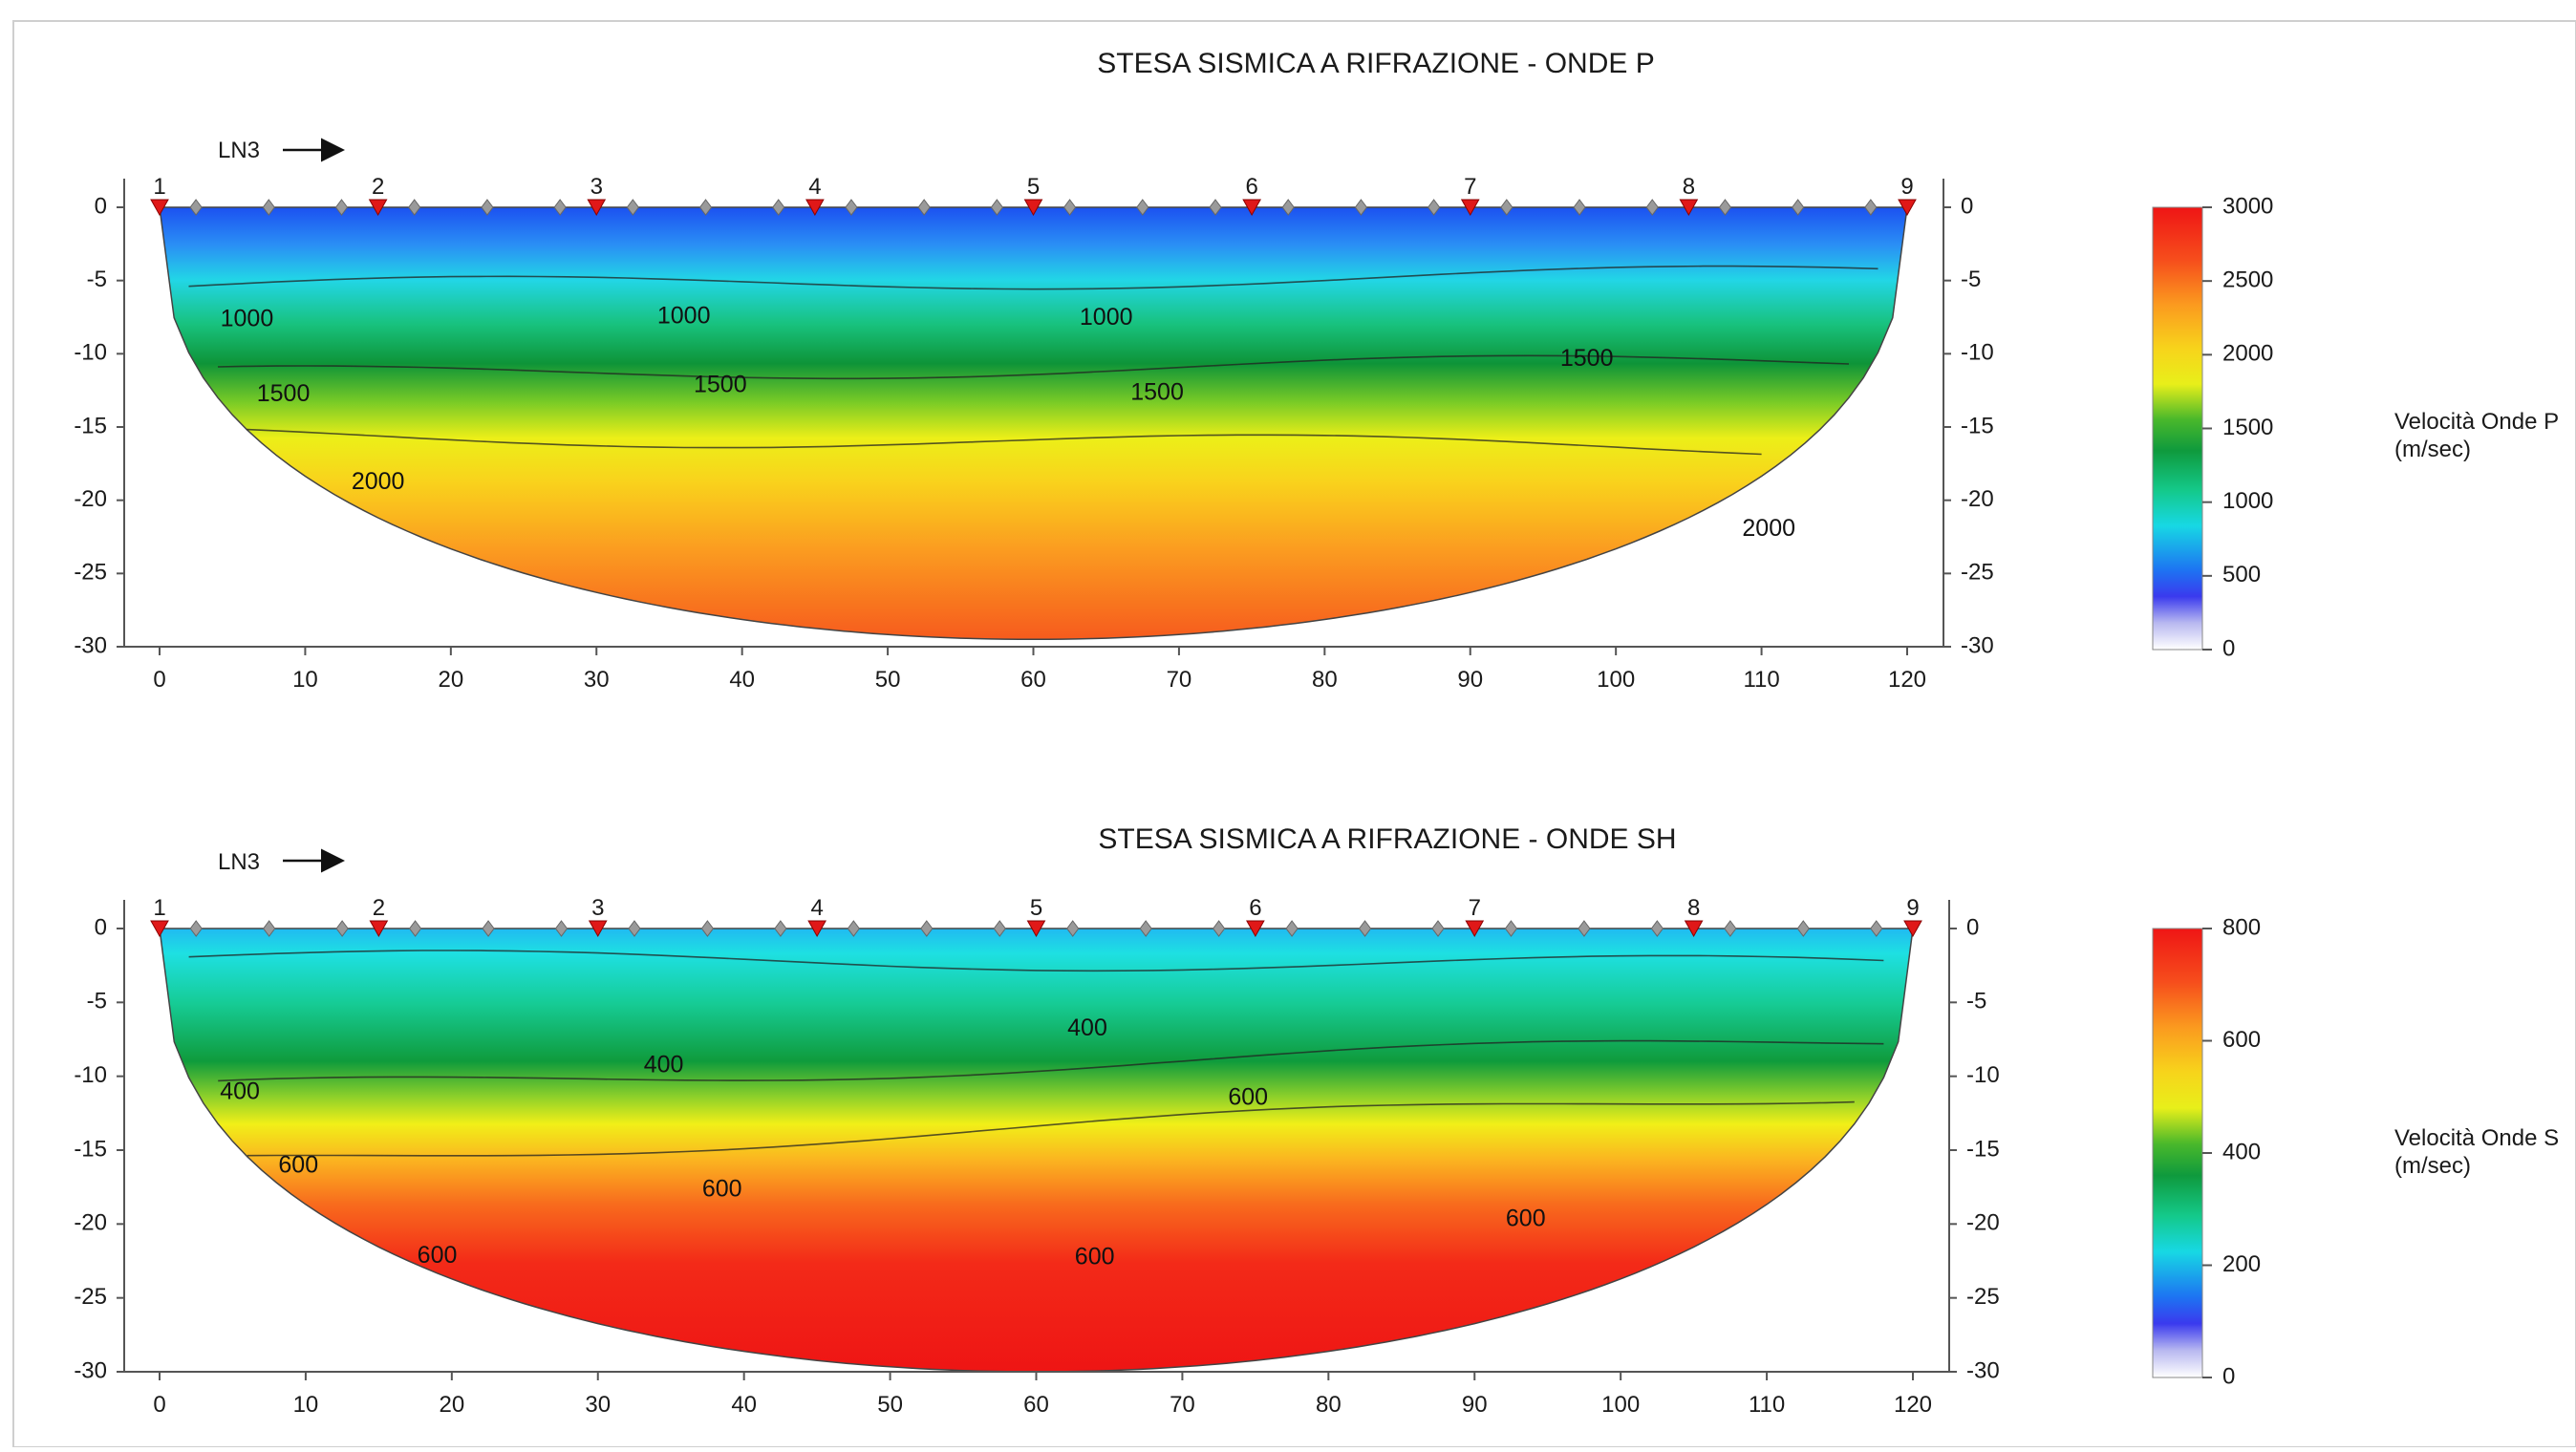  What do you see at coordinates (1004, 442) in the screenshot?
I see `contour-line-2000` at bounding box center [1004, 442].